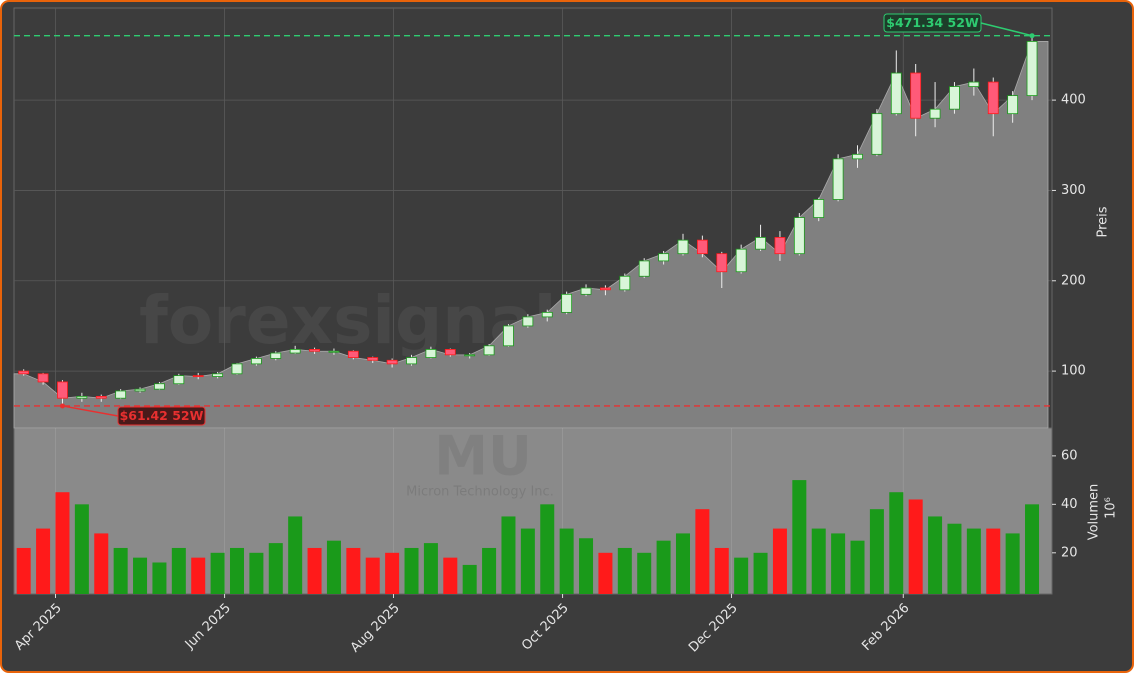  What do you see at coordinates (1069, 552) in the screenshot?
I see `y-tick-label: 20` at bounding box center [1069, 552].